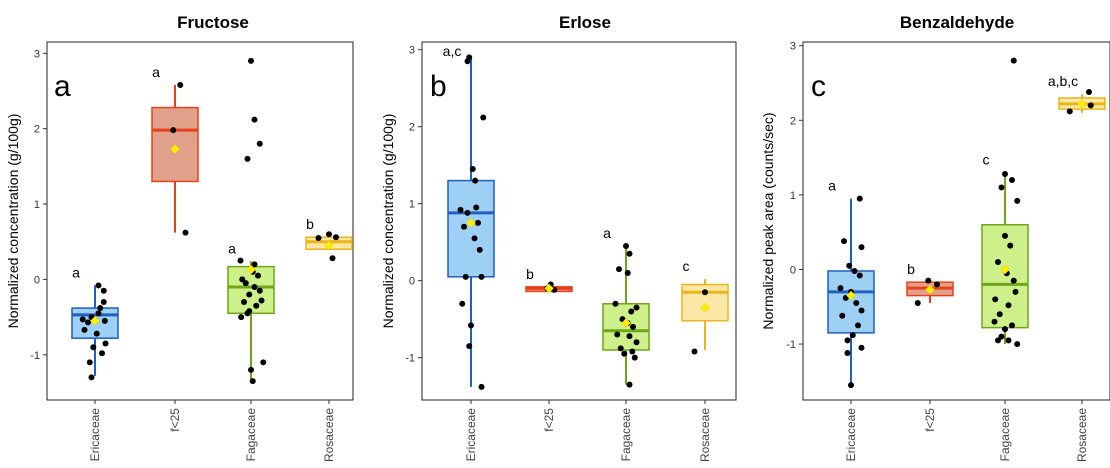 The width and height of the screenshot is (1110, 468). What do you see at coordinates (1005, 202) in the screenshot?
I see `box-fagaceae: c` at bounding box center [1005, 202].